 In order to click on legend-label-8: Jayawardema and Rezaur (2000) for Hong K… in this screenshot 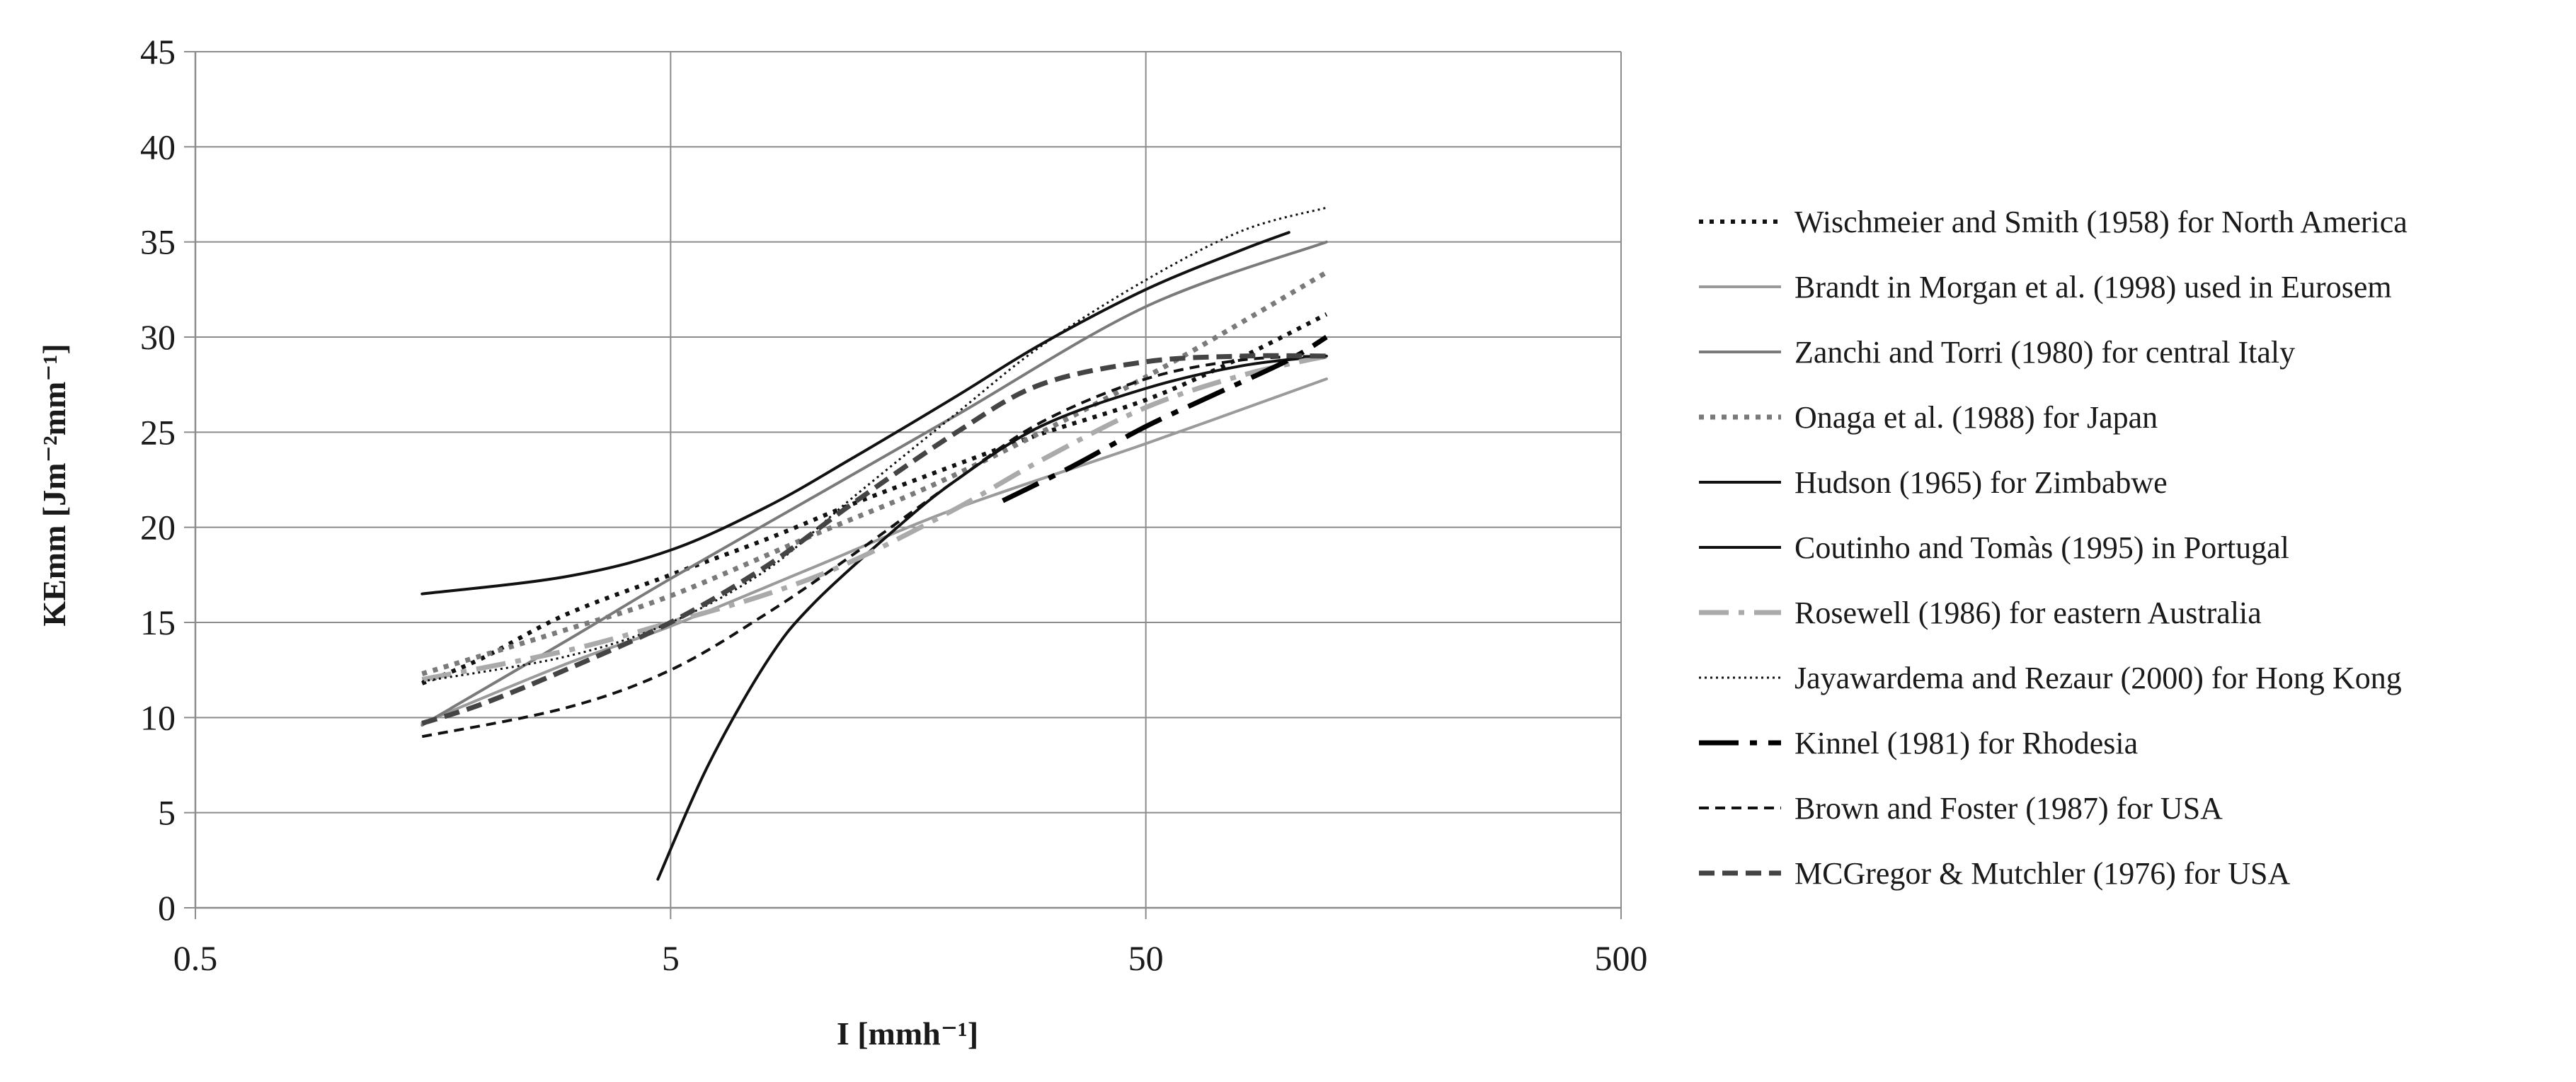, I will do `click(2098, 678)`.